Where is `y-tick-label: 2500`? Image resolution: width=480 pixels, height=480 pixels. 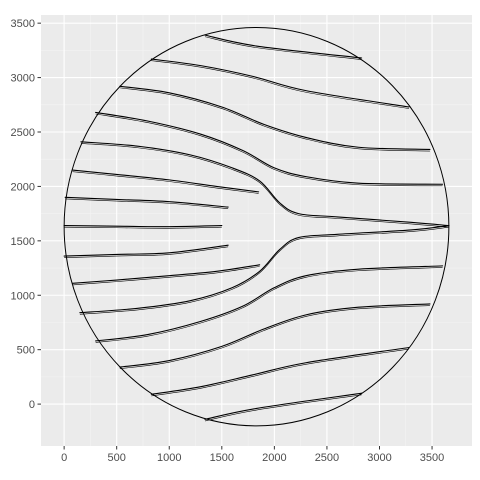 y-tick-label: 2500 is located at coordinates (23, 133).